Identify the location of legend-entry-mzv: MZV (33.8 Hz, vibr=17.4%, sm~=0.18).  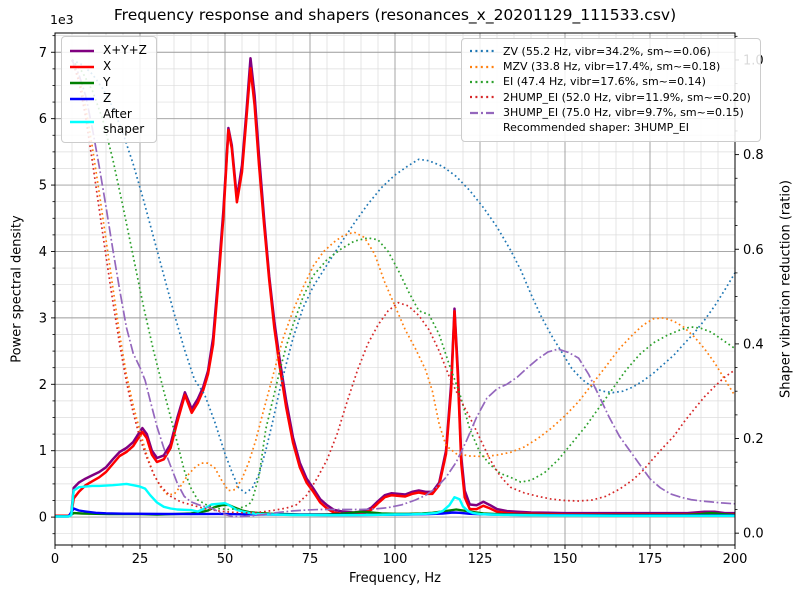
(610, 67).